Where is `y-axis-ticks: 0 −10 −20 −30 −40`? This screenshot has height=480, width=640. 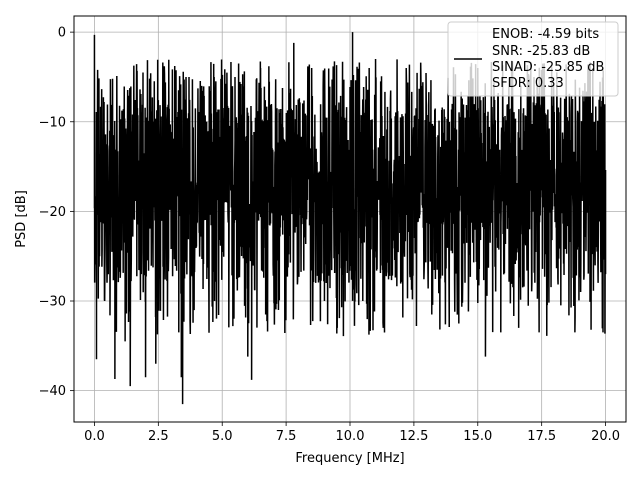 y-axis-ticks: 0 −10 −20 −30 −40 is located at coordinates (56, 212).